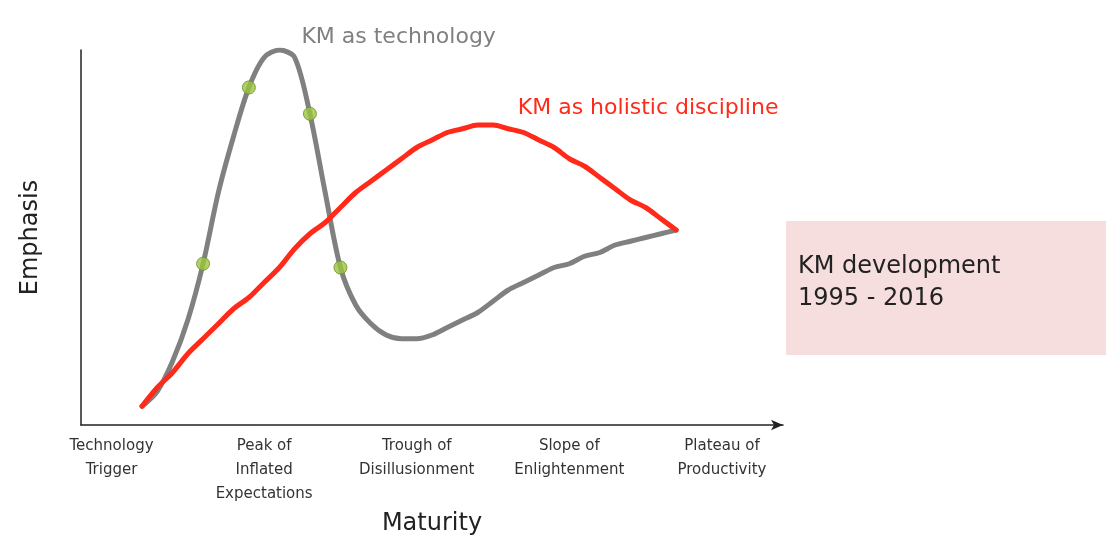 Image resolution: width=1117 pixels, height=547 pixels. What do you see at coordinates (569, 457) in the screenshot?
I see `x-tick-label: Slope of Enlightenment` at bounding box center [569, 457].